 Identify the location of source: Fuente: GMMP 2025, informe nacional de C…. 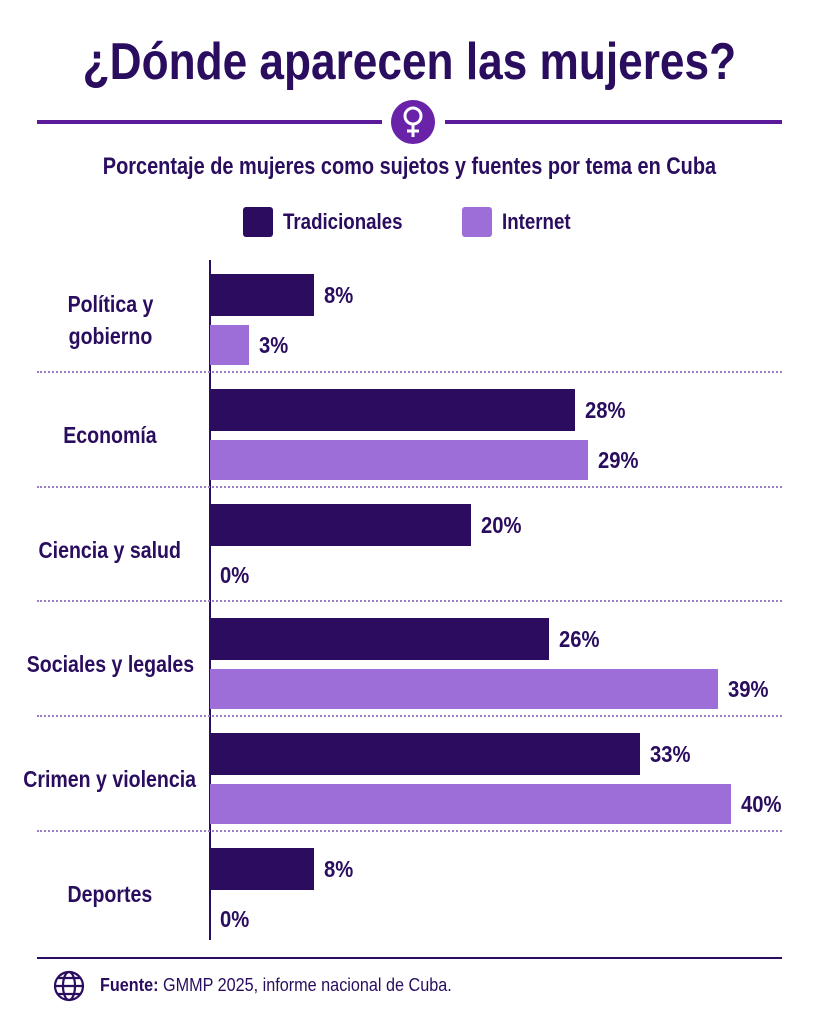
(276, 985).